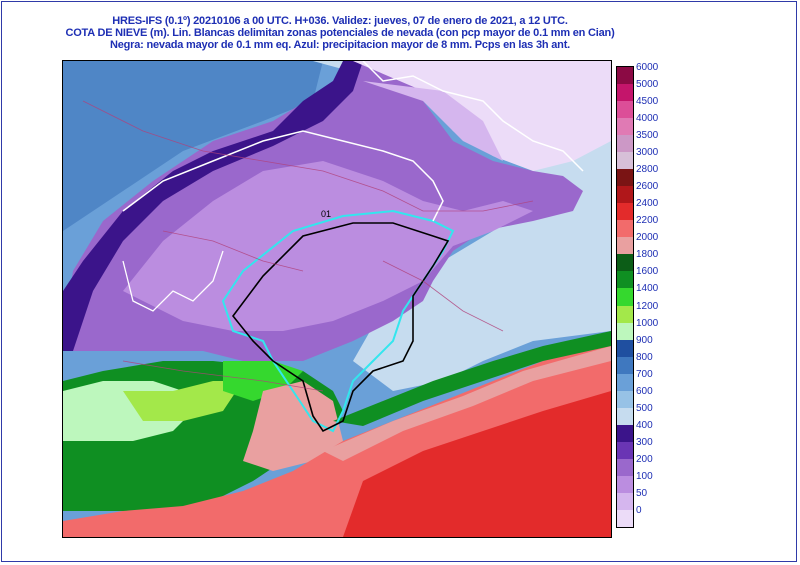  Describe the element at coordinates (647, 306) in the screenshot. I see `legend-label: 1200` at that location.